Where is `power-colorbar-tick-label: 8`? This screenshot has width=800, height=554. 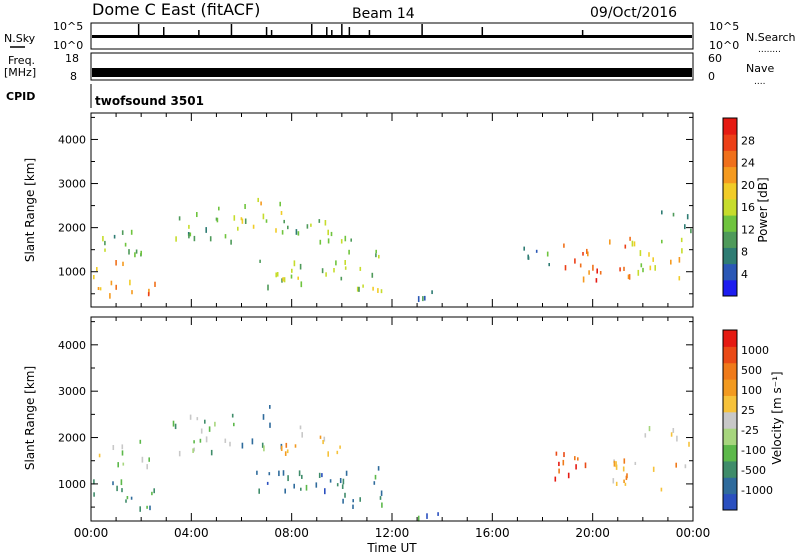 power-colorbar-tick-label: 8 is located at coordinates (744, 252).